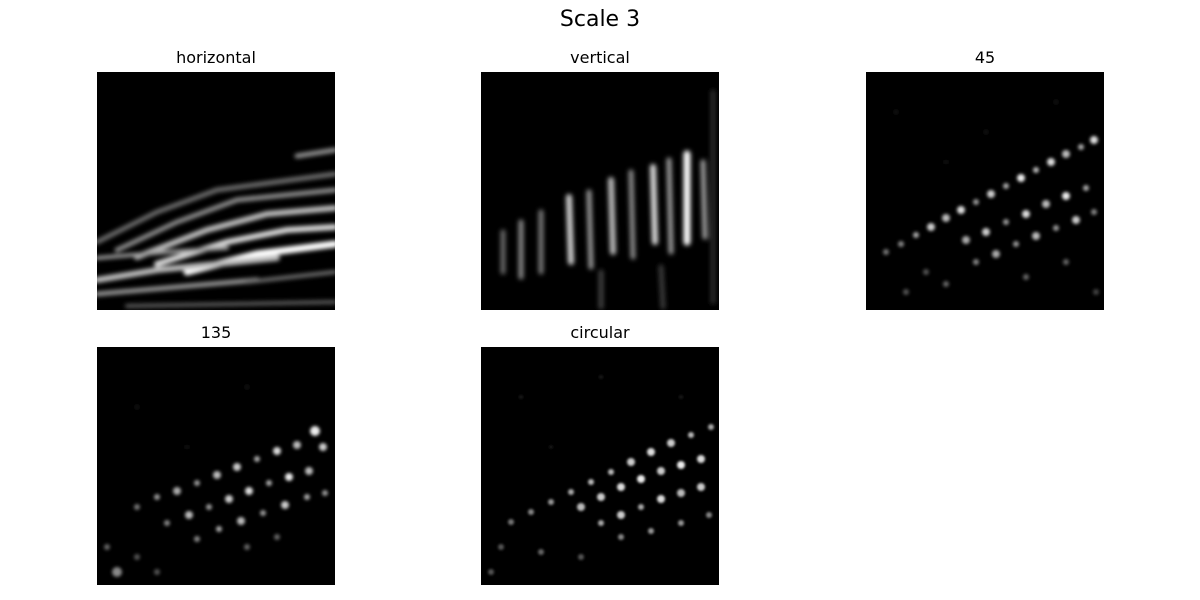 This screenshot has height=600, width=1200. Describe the element at coordinates (600, 191) in the screenshot. I see `panel-image-vertical` at that location.